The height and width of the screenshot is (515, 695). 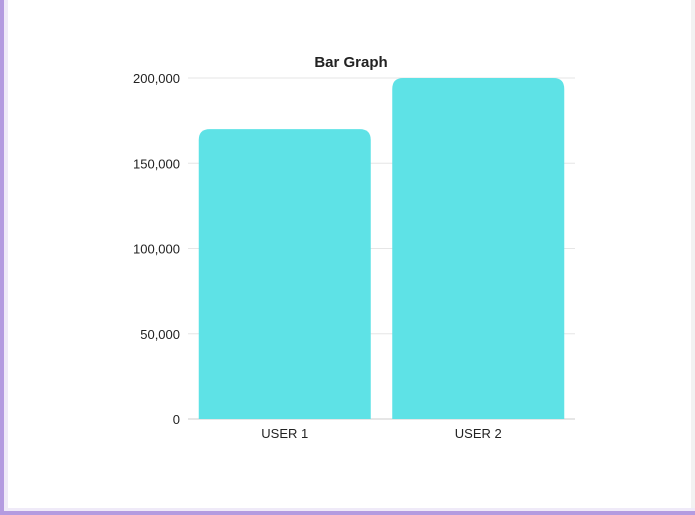 What do you see at coordinates (478, 433) in the screenshot?
I see `x-tick-label: USER 2` at bounding box center [478, 433].